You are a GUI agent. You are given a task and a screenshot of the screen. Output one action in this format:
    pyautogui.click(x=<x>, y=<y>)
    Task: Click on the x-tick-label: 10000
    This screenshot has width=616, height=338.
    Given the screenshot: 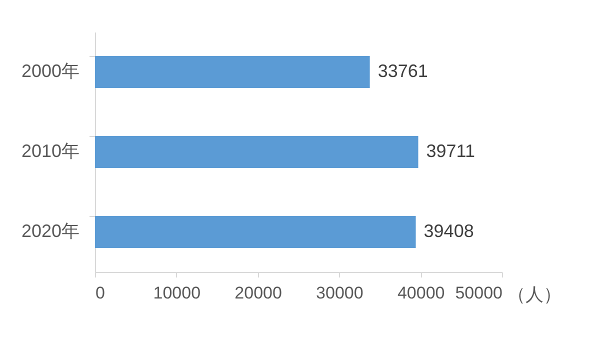 What is the action you would take?
    pyautogui.click(x=177, y=293)
    